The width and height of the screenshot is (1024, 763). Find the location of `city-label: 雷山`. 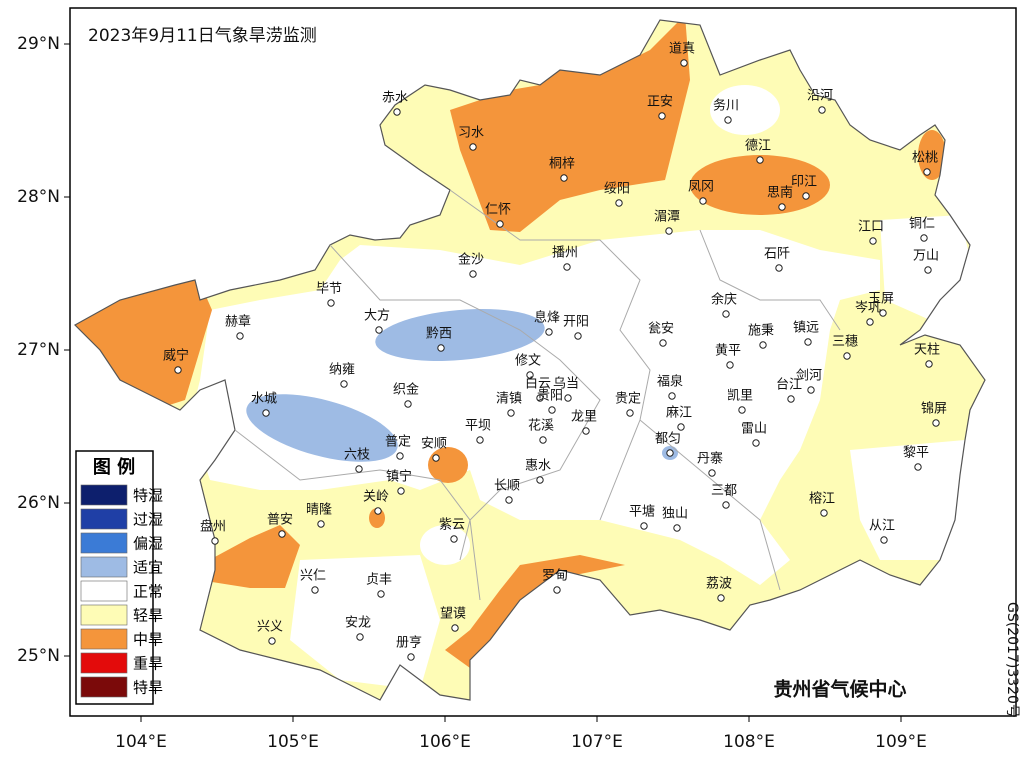

city-label: 雷山 is located at coordinates (754, 429).